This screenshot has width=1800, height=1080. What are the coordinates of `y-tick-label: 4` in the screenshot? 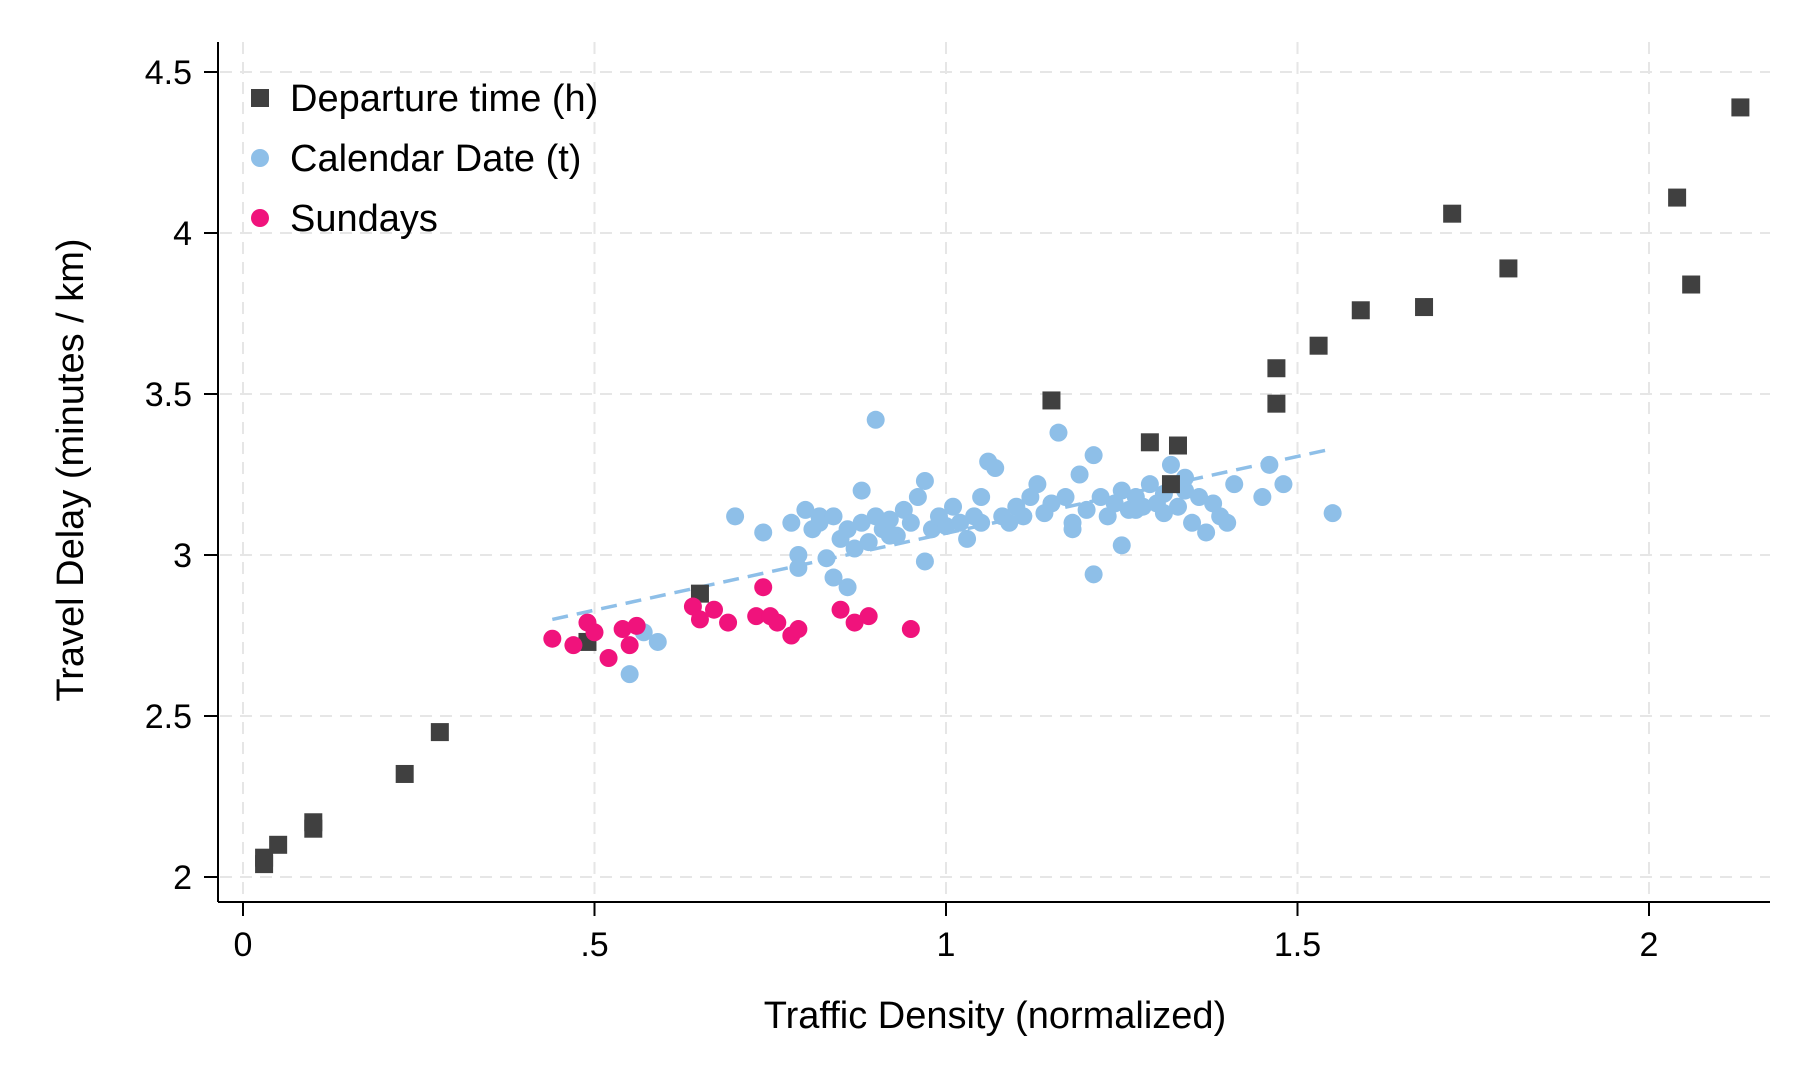 It's located at (182, 234).